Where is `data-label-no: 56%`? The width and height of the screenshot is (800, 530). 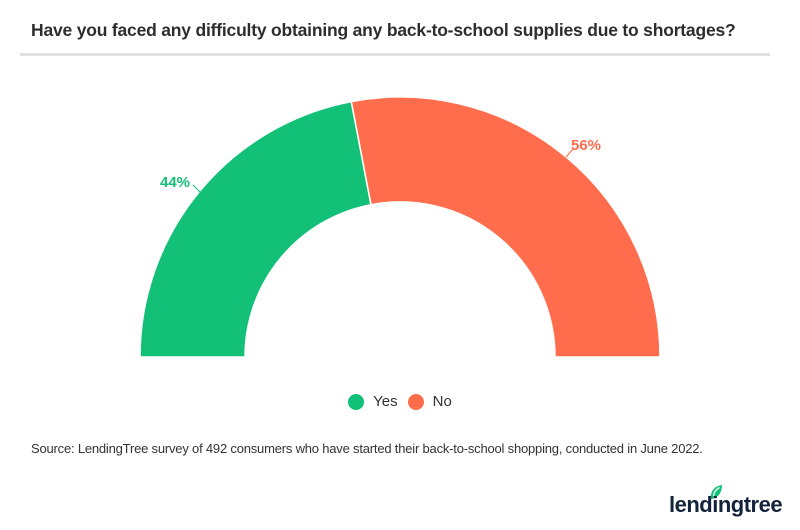
data-label-no: 56% is located at coordinates (586, 145).